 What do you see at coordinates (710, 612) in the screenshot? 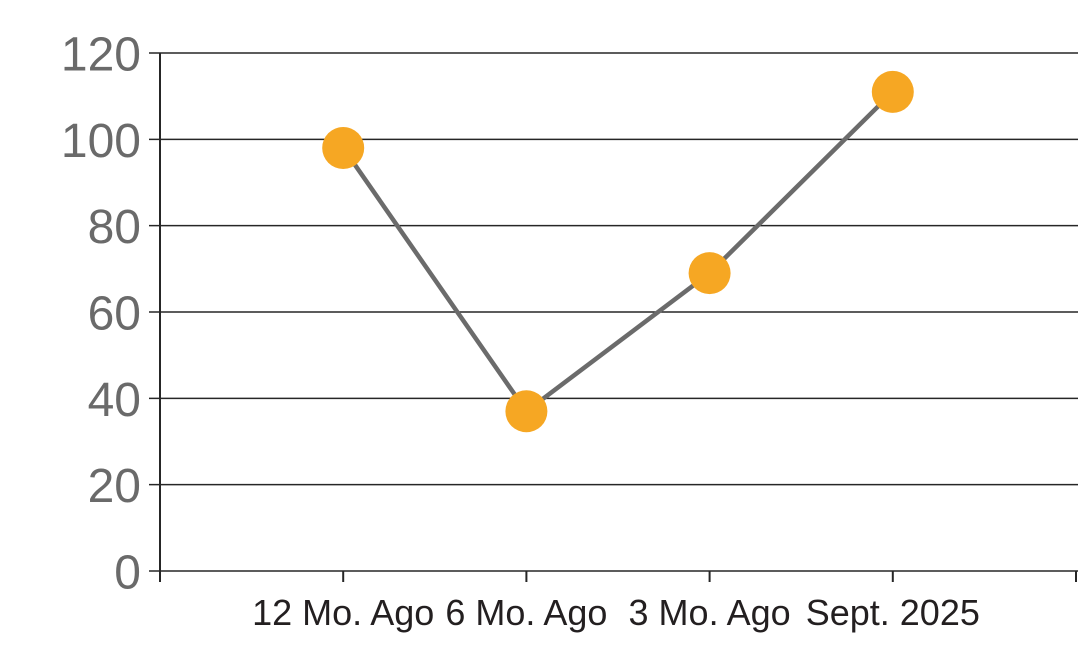
I see `x-axis-tick-label: 3 Mo. Ago` at bounding box center [710, 612].